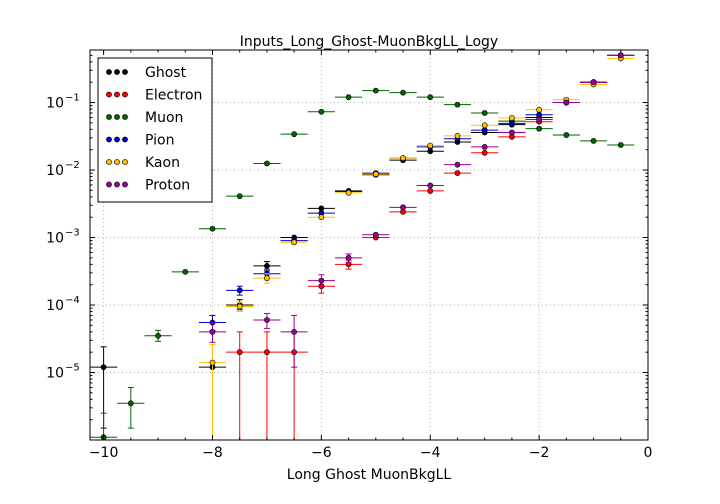  What do you see at coordinates (162, 163) in the screenshot?
I see `legend-label: Kaon` at bounding box center [162, 163].